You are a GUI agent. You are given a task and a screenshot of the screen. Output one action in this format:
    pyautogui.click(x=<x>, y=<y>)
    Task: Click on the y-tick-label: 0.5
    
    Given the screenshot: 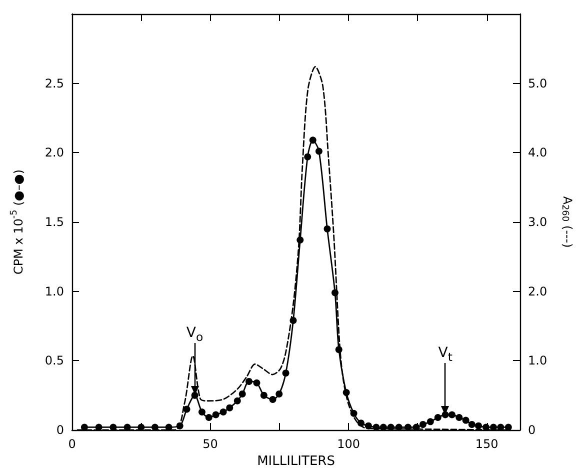 What is the action you would take?
    pyautogui.click(x=54, y=361)
    